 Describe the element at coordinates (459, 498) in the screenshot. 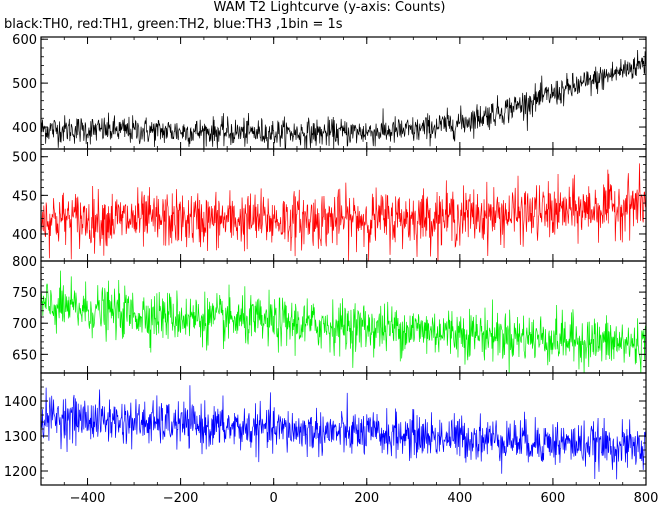

I see `x-tick-label: 400` at that location.